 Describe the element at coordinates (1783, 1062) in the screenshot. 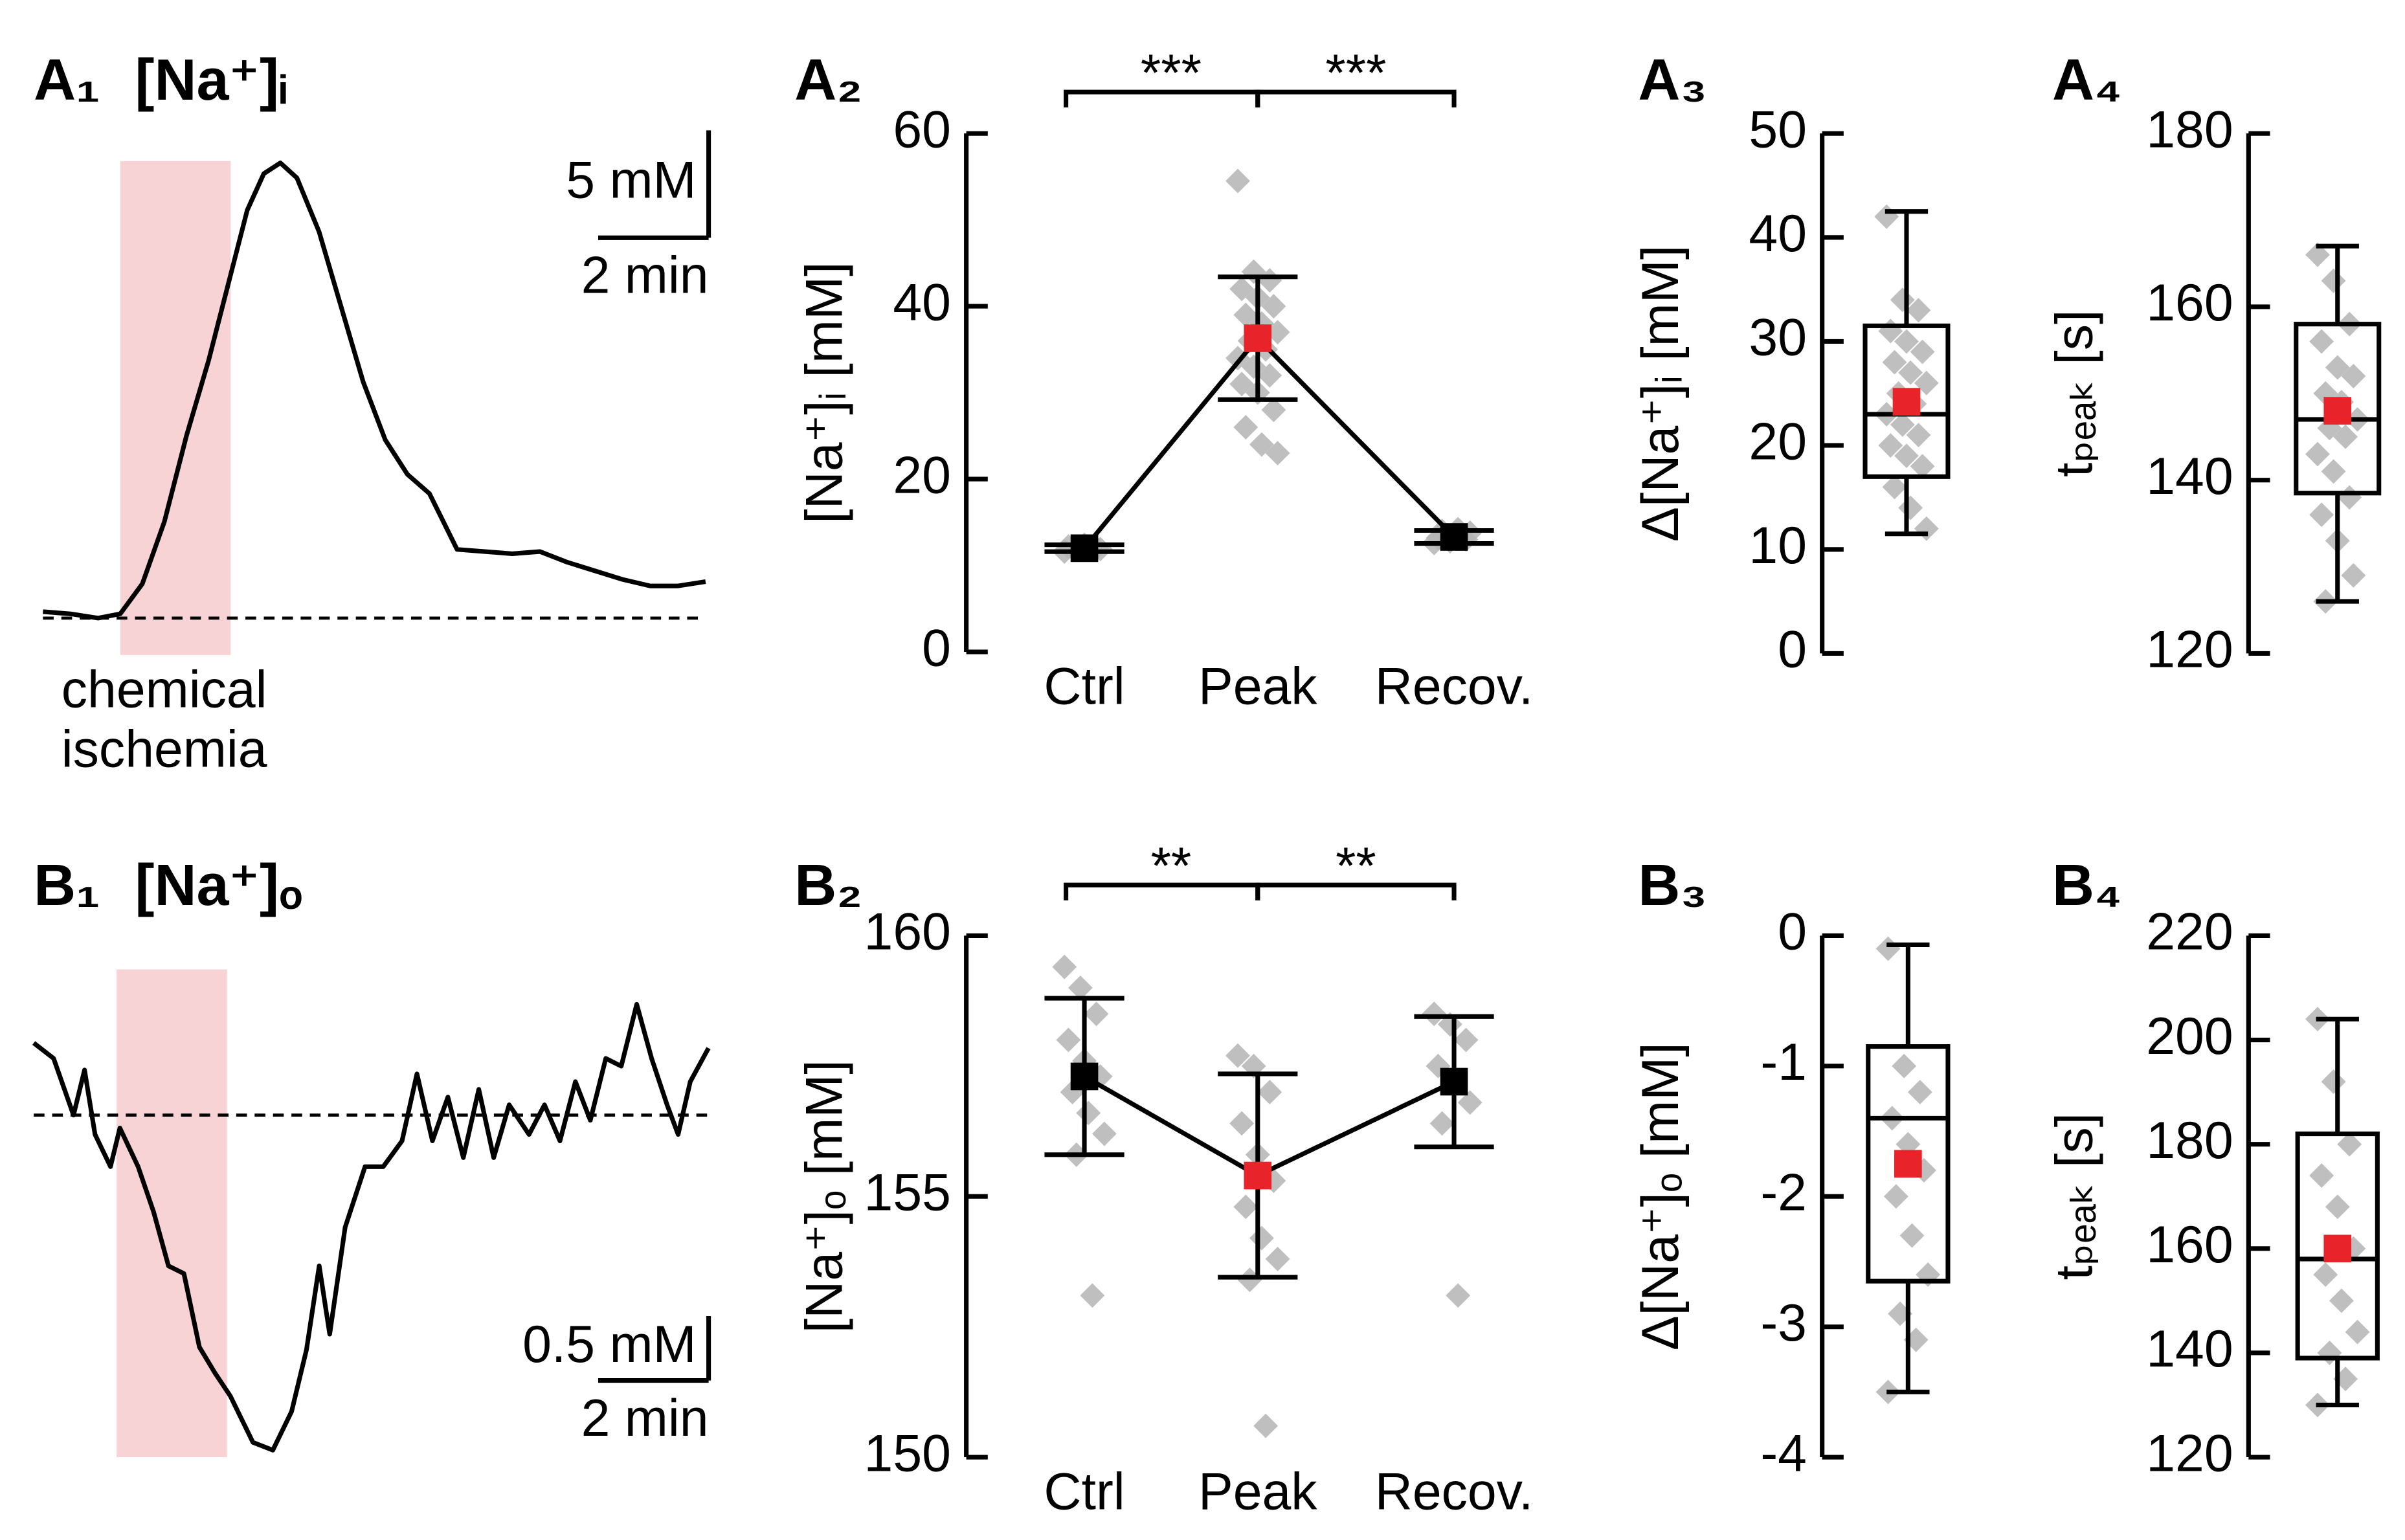

I see `y-tick-label: -1` at that location.